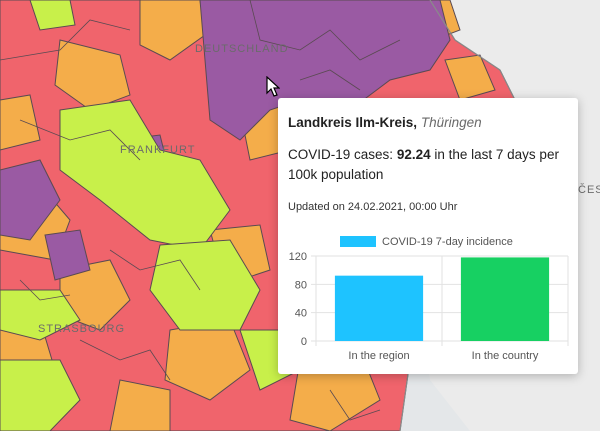 This screenshot has width=600, height=431. What do you see at coordinates (301, 314) in the screenshot?
I see `y-tick-label-40: 40` at bounding box center [301, 314].